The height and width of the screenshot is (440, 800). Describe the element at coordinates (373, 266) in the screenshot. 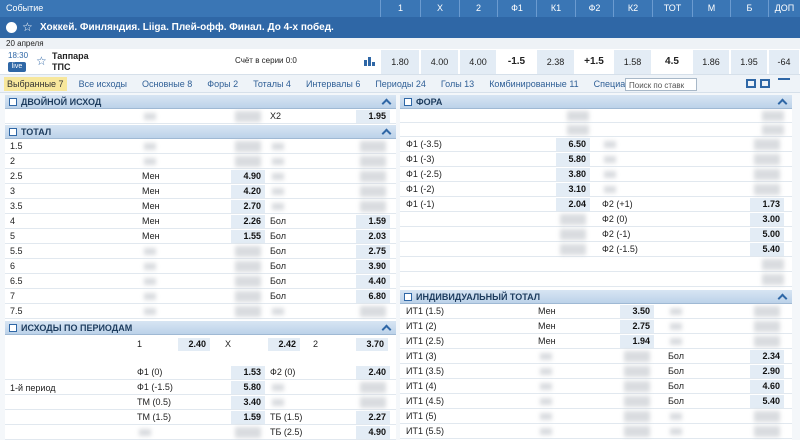

I see `odd: 3.90` at that location.